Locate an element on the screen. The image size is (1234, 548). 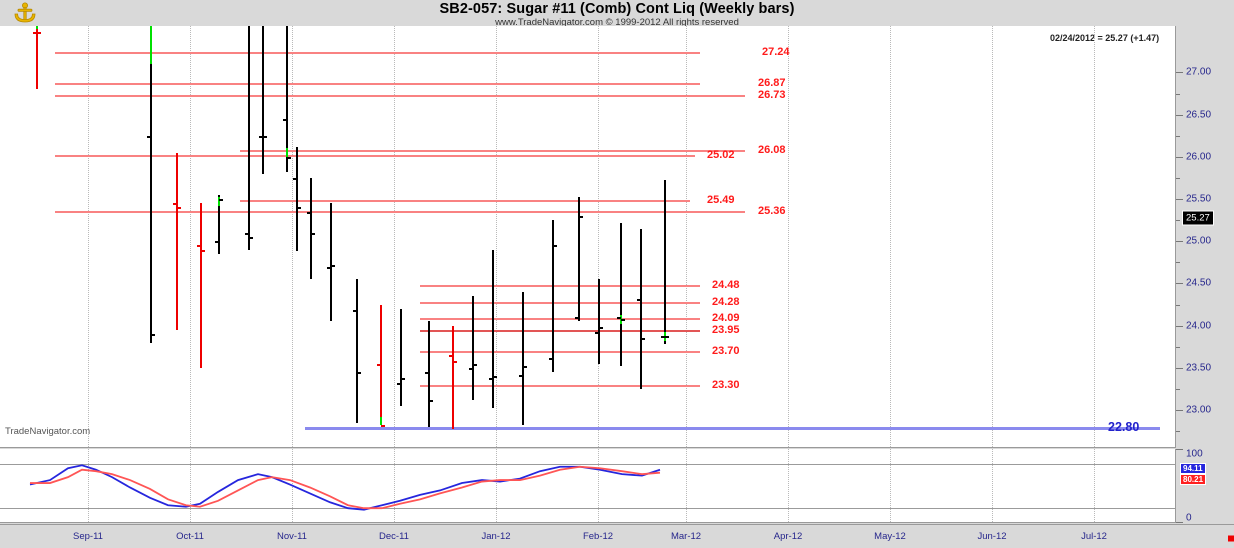
anchor-logo-icon is located at coordinates (25, 13).